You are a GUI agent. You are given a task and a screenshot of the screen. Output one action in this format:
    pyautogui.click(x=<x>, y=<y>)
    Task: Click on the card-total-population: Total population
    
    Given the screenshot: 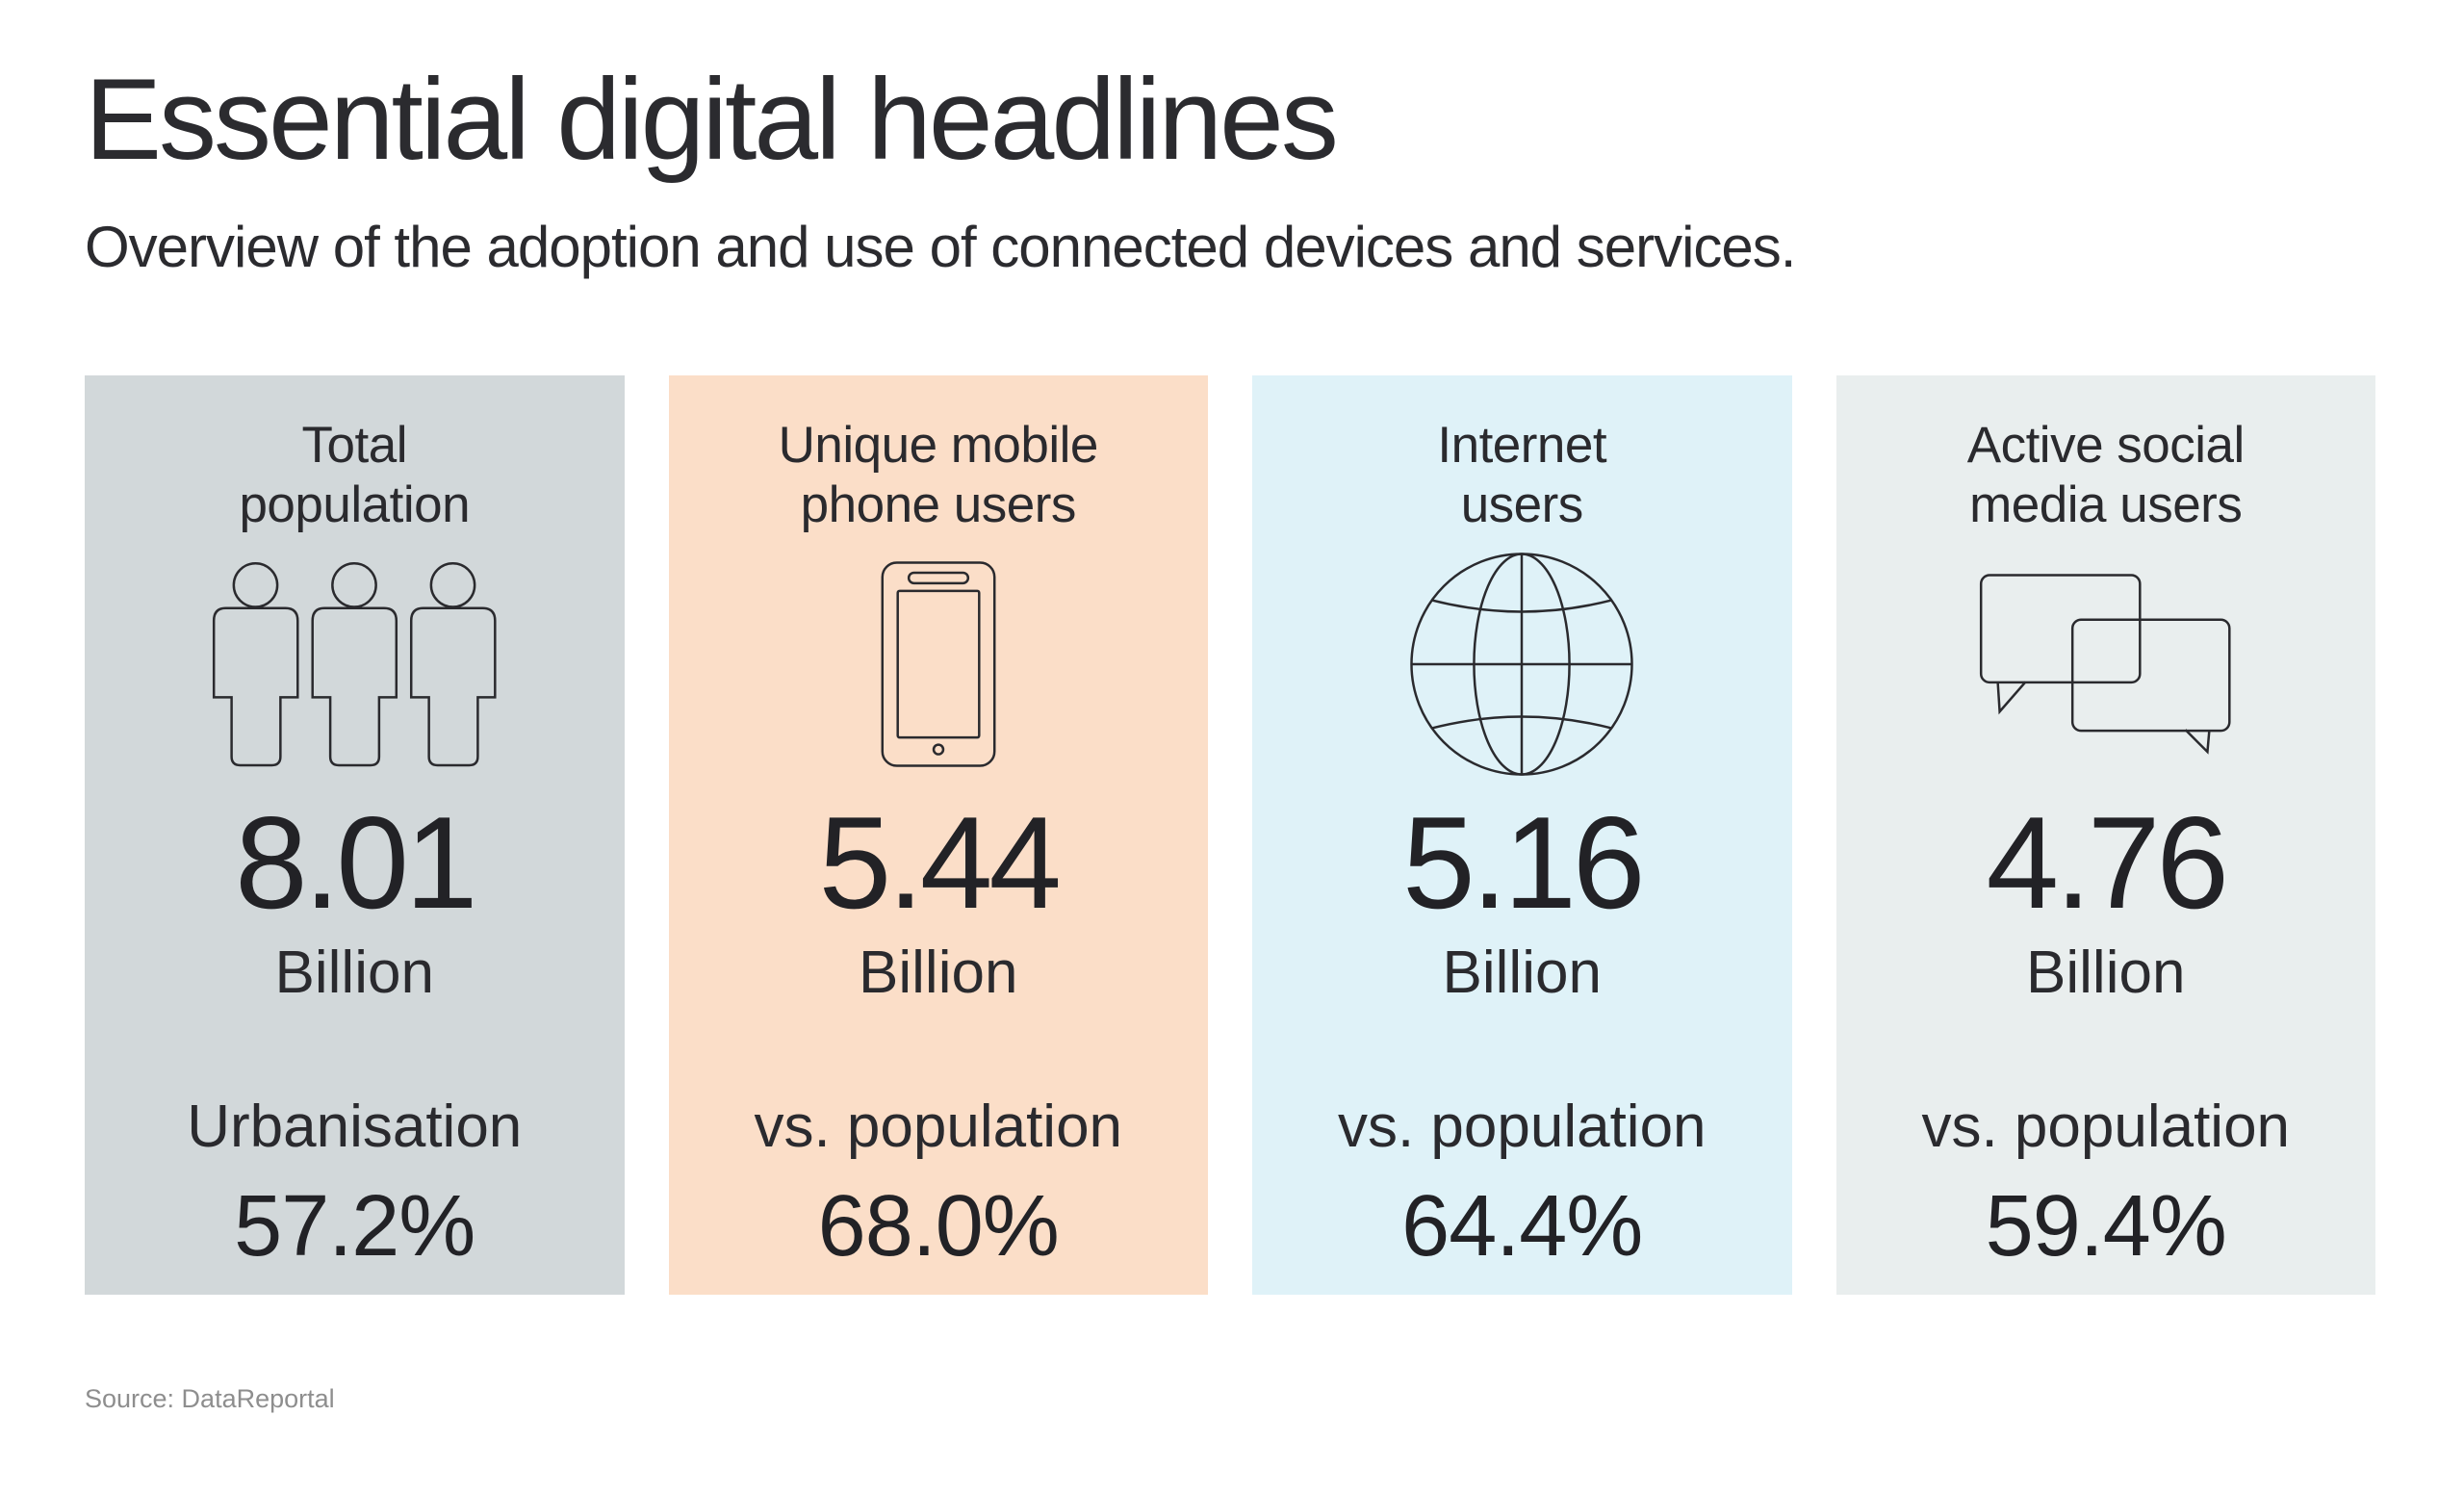 What is the action you would take?
    pyautogui.click(x=355, y=835)
    